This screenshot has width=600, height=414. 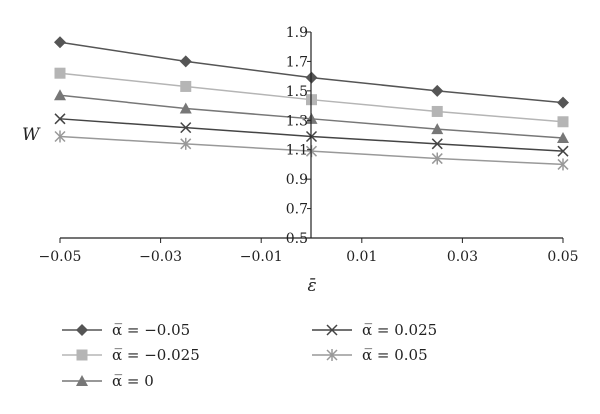 I want to click on y-axis-label: W, so click(x=31, y=135).